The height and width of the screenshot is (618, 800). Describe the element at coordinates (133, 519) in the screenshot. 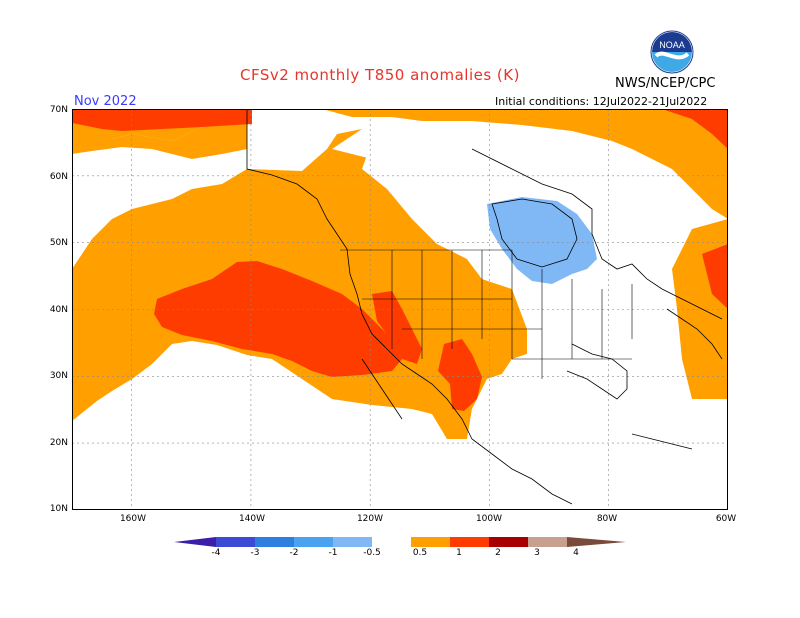

I see `lon-label-160w: 160W` at that location.